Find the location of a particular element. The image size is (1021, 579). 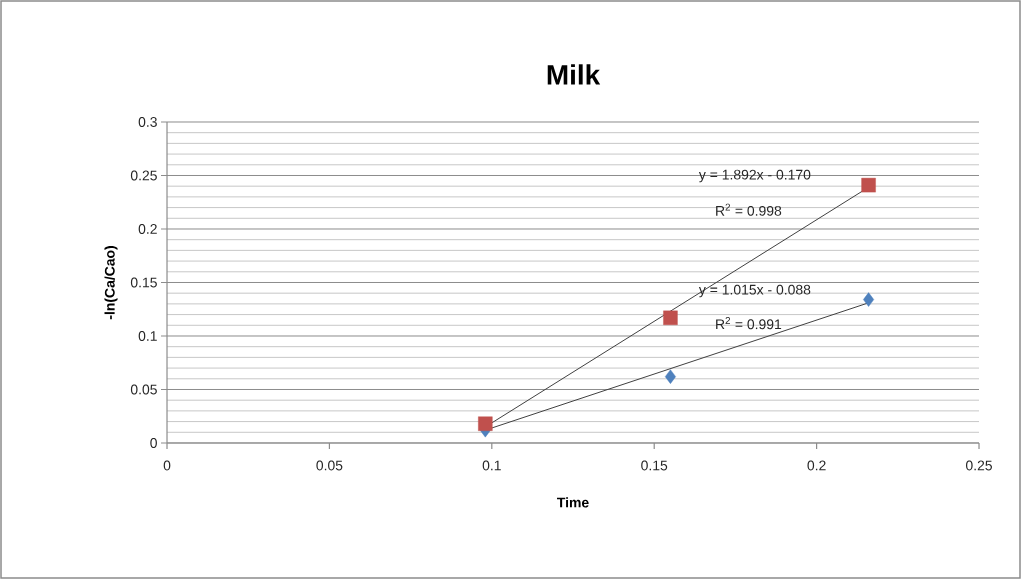

x-tick-label: 0.2 is located at coordinates (816, 465).